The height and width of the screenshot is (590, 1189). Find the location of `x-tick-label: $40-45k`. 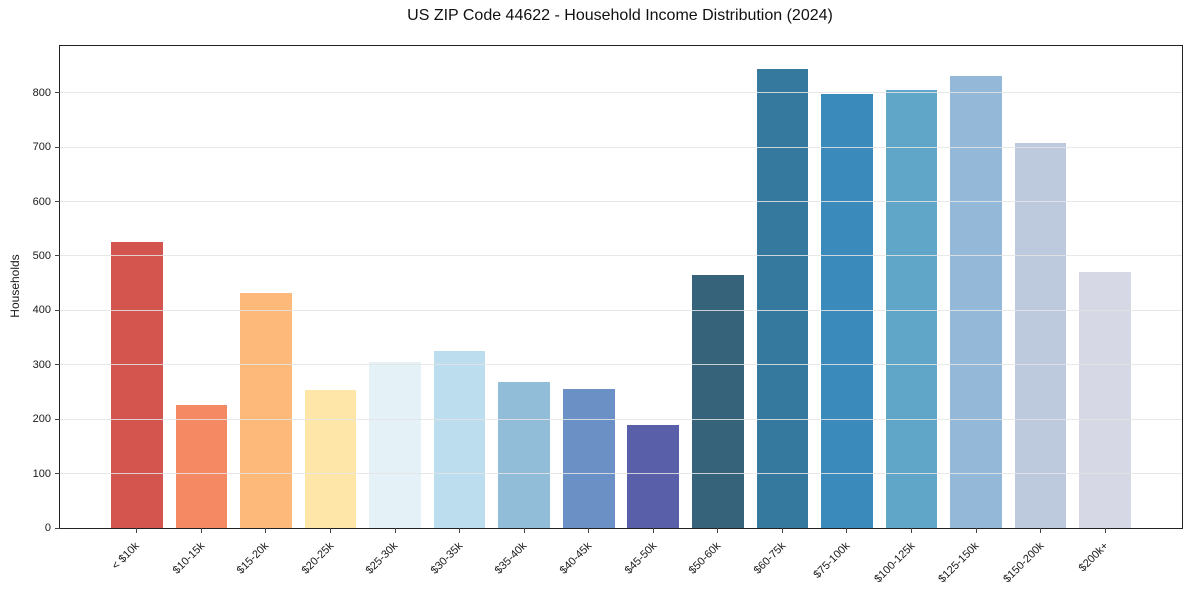

x-tick-label: $40-45k is located at coordinates (576, 558).